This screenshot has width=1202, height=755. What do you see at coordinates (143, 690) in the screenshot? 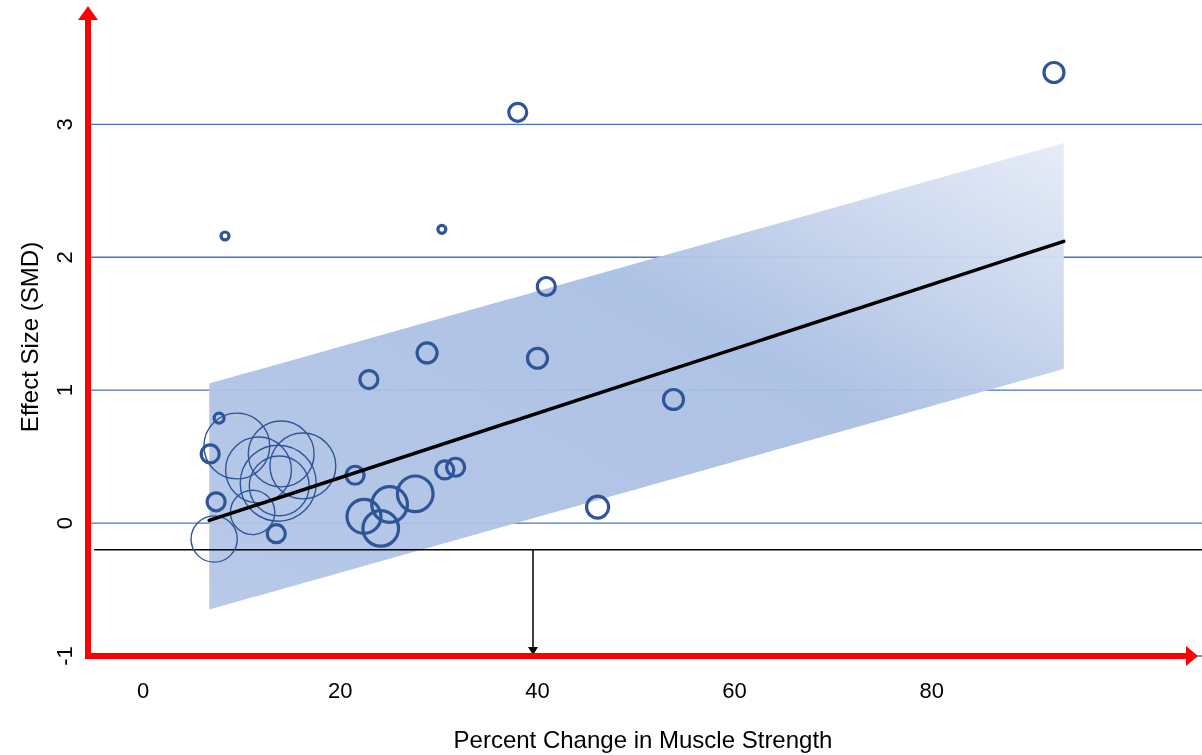
I see `x-tick-label: 0` at bounding box center [143, 690].